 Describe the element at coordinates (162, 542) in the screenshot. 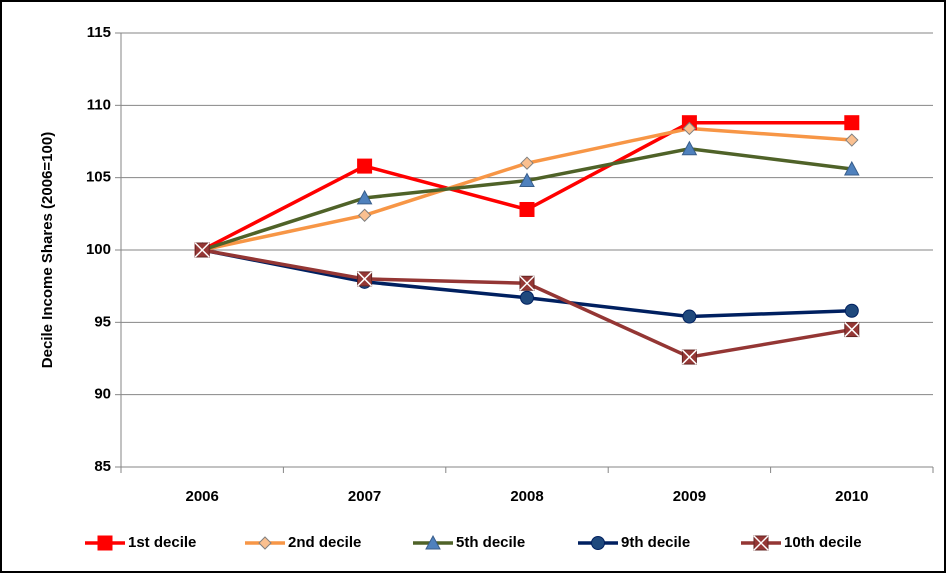

I see `legend-label: 1st decile` at that location.